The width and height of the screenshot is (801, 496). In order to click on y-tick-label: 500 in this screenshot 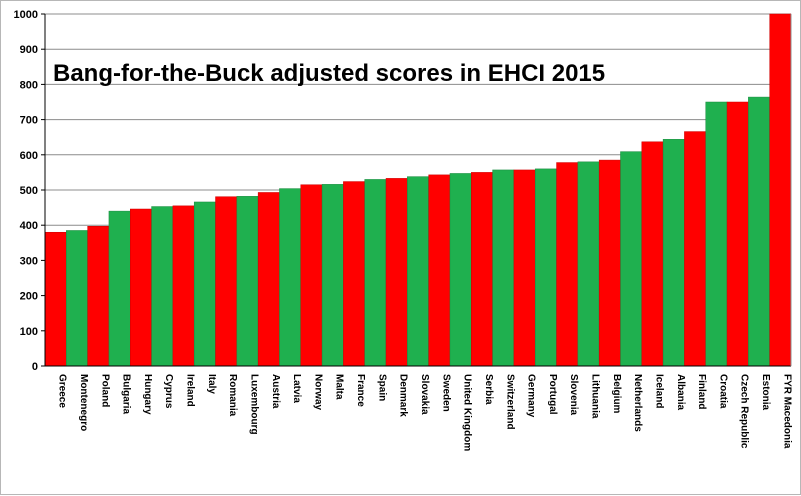, I will do `click(29, 191)`.